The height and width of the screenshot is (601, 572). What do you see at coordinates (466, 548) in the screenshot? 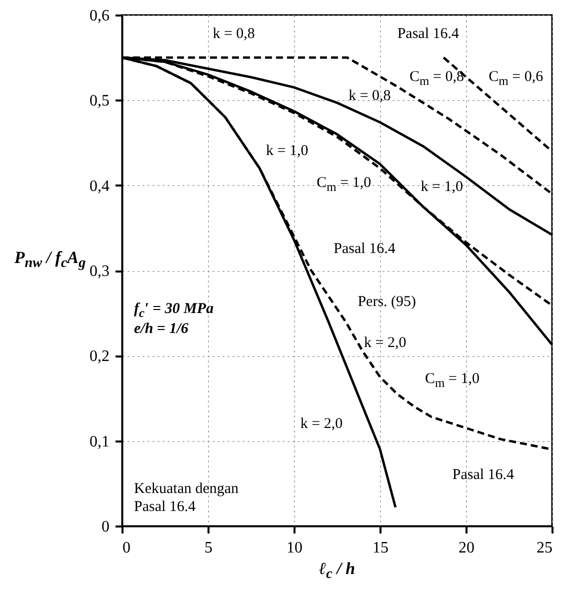
I see `x-tick-label: 20` at bounding box center [466, 548].